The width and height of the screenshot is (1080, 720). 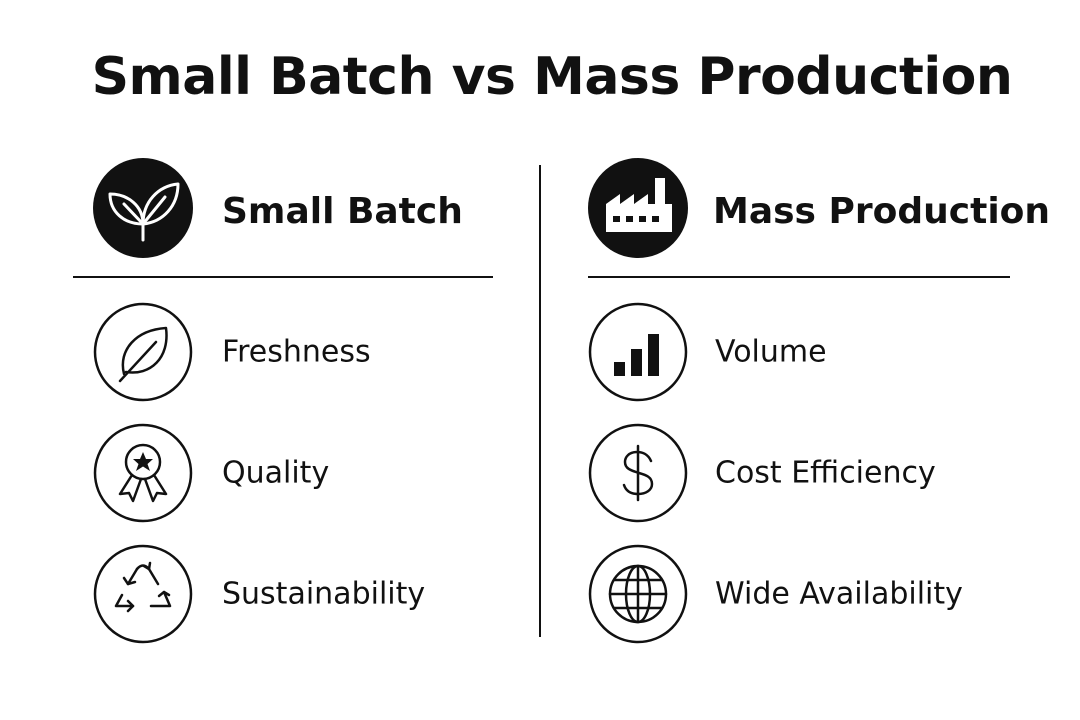 I want to click on item-sustainability: Sustainability, so click(x=259, y=594).